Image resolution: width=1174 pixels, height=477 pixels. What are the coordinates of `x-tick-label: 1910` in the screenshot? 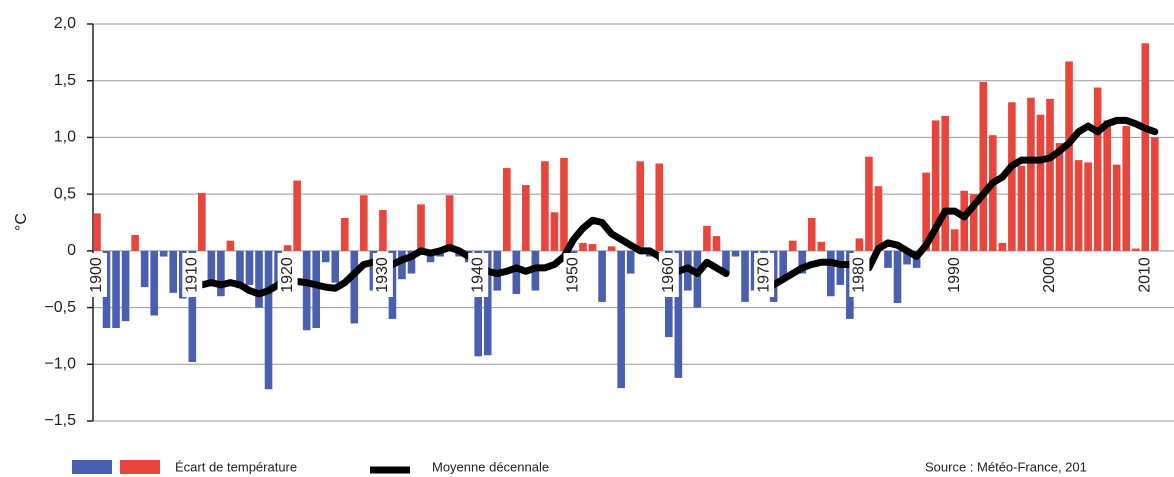 It's located at (192, 275).